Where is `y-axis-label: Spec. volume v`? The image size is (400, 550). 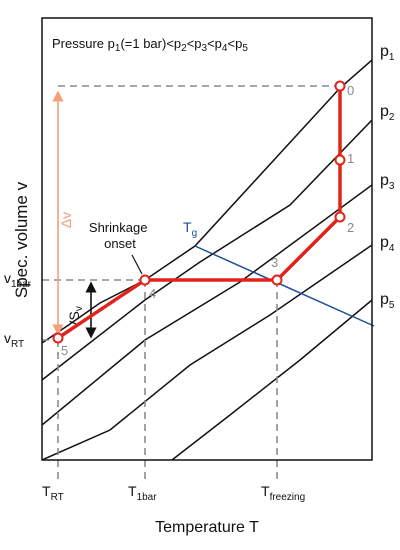
y-axis-label: Spec. volume v is located at coordinates (21, 239).